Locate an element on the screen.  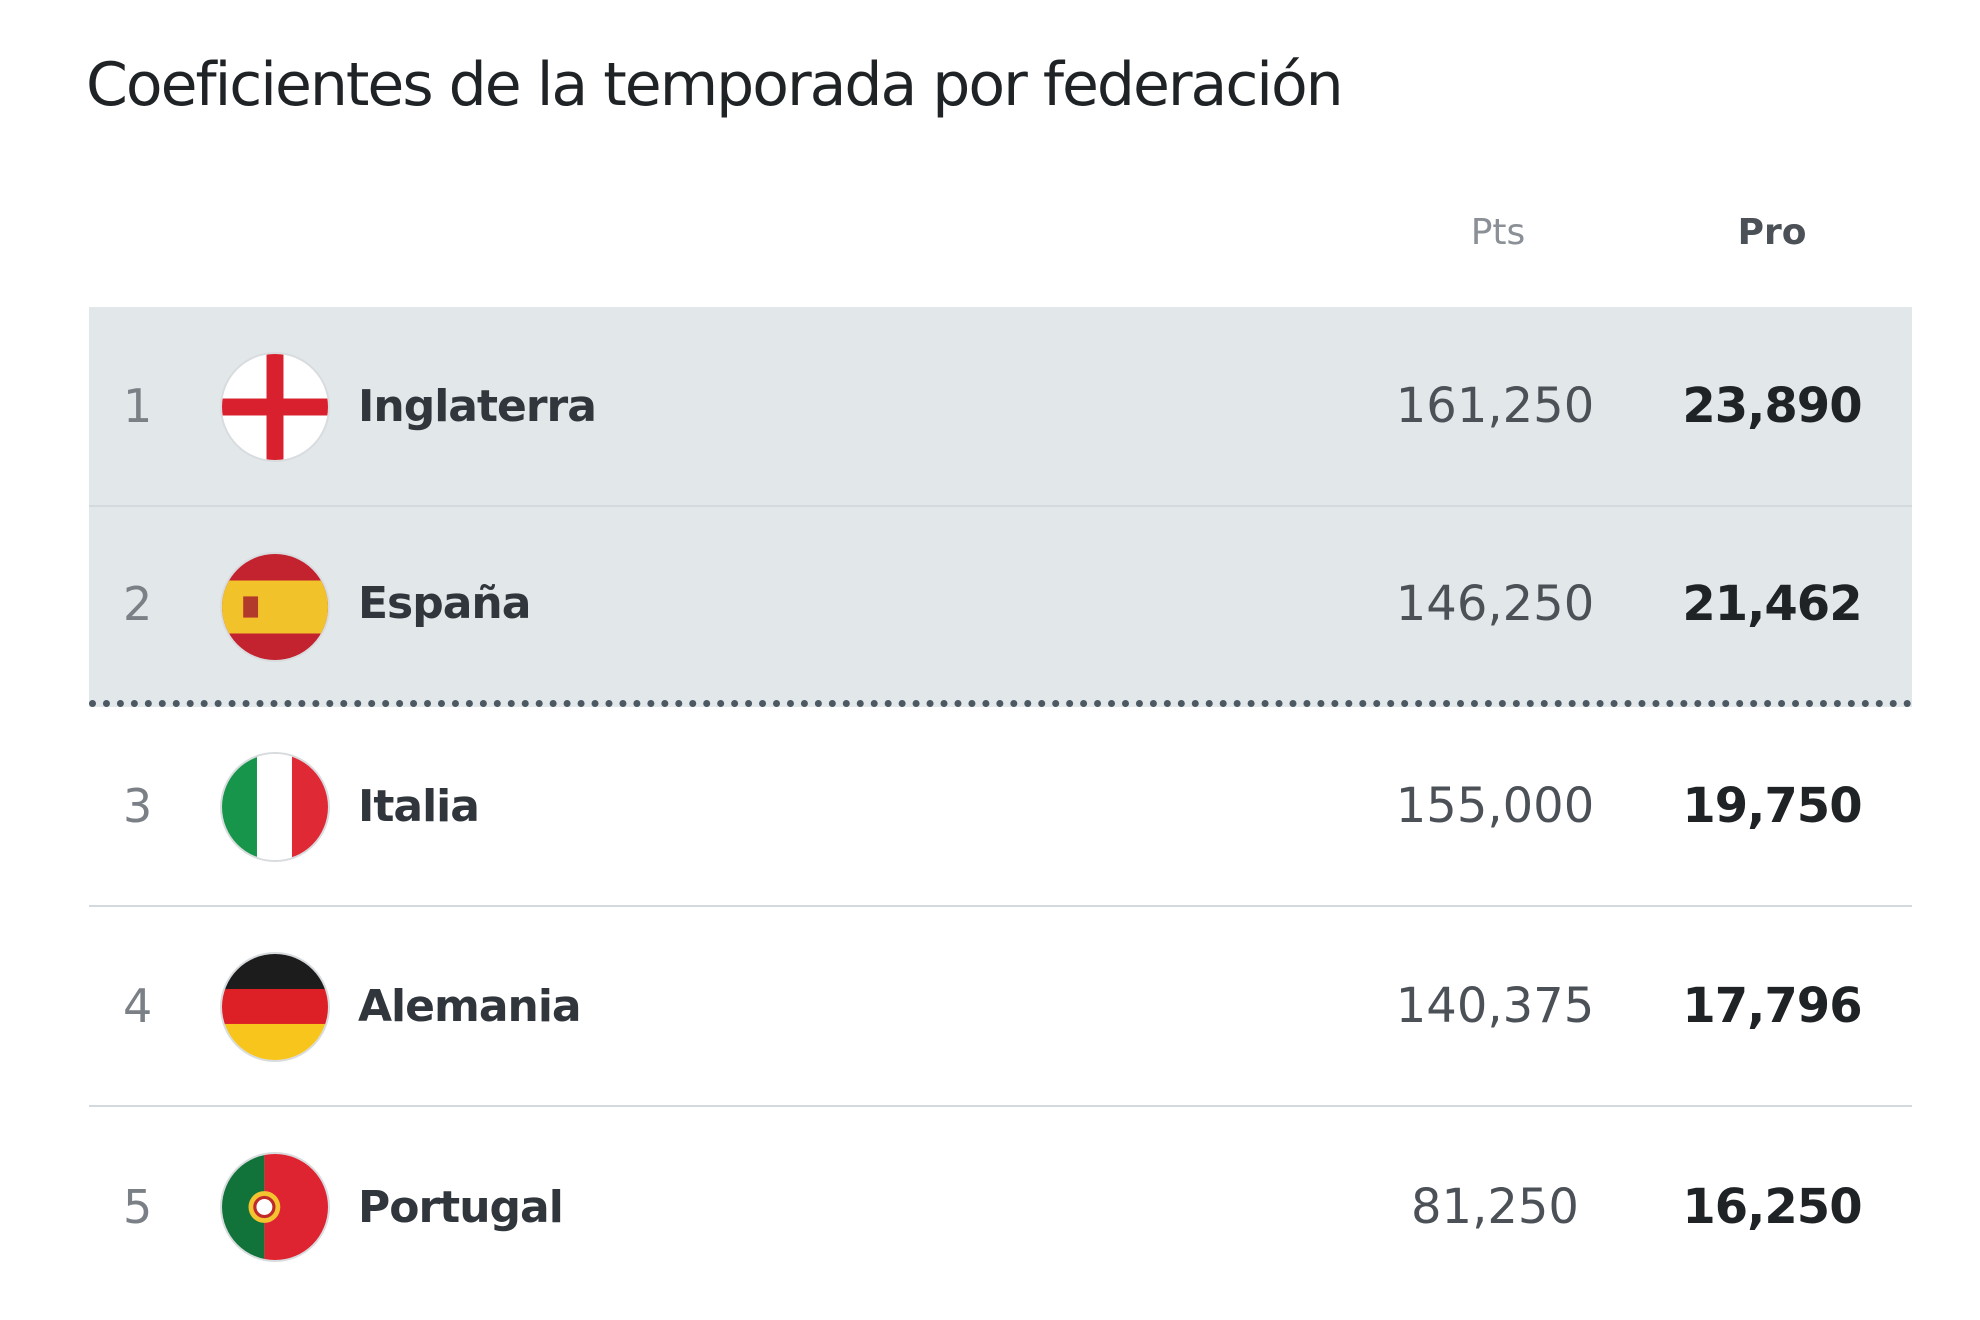
coefficient: 21,462 is located at coordinates (1772, 603).